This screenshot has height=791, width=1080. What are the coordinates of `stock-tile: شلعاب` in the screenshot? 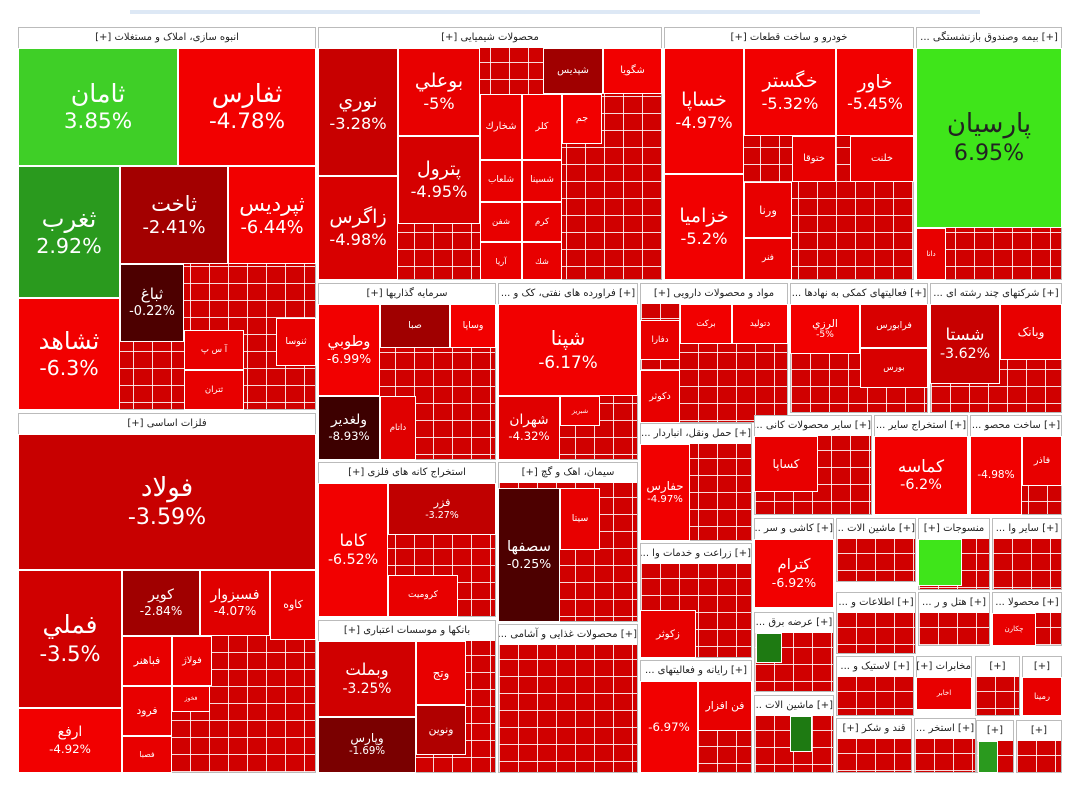 It's located at (501, 181).